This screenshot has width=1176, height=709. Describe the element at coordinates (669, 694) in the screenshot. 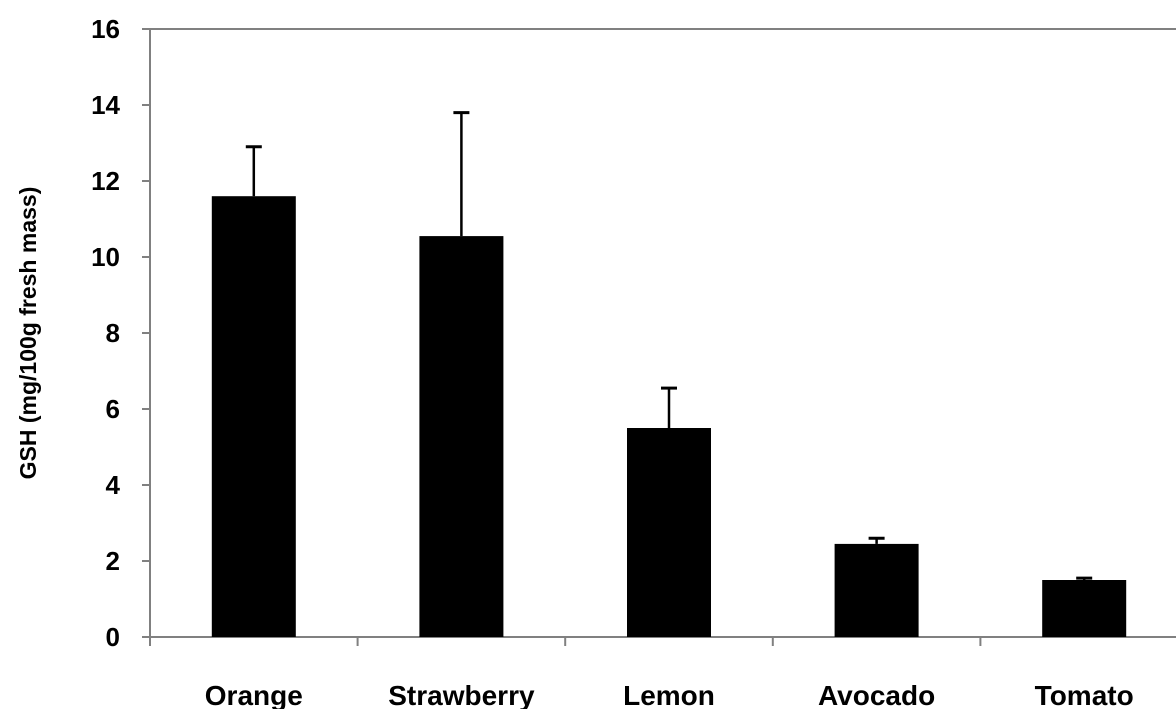

I see `x-category-label: Lemon` at that location.